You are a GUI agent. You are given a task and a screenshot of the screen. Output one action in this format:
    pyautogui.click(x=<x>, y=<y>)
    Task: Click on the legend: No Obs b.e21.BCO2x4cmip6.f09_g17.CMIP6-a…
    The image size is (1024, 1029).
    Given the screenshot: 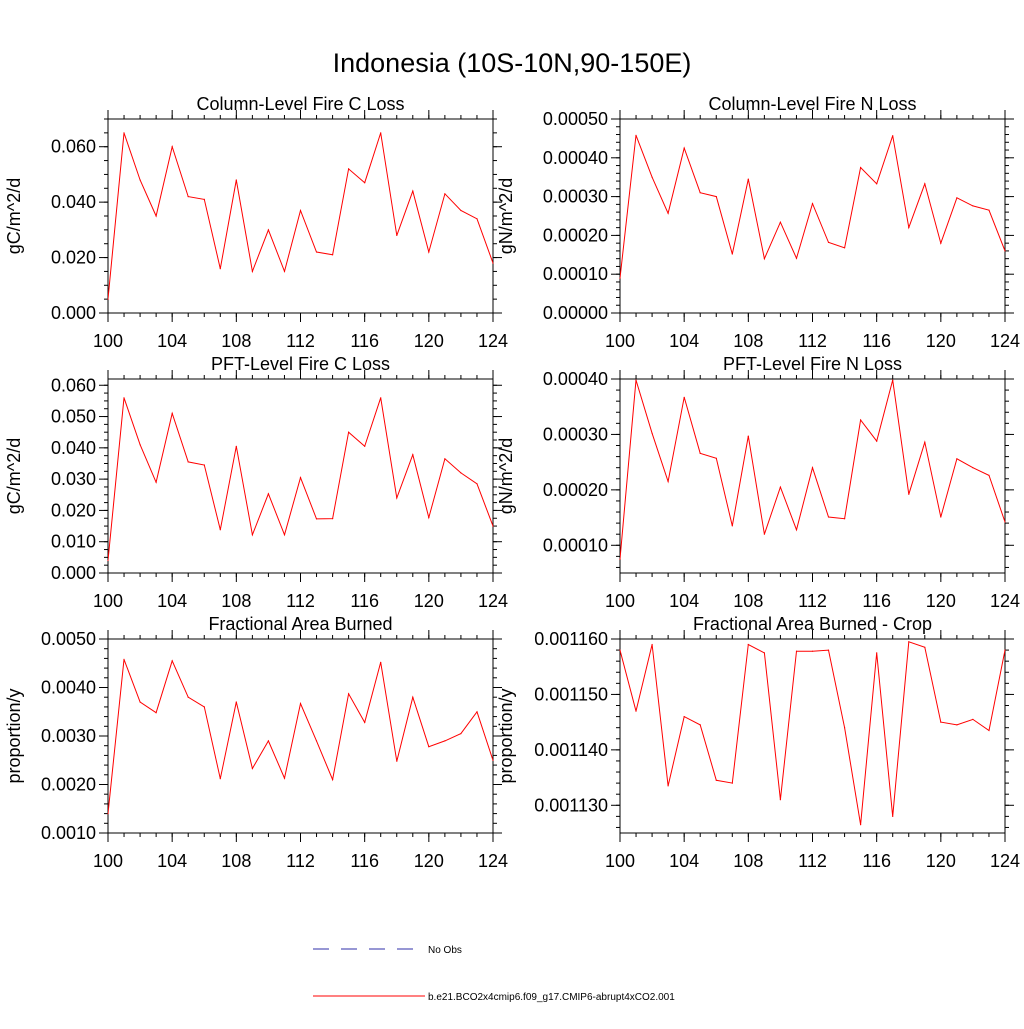 What is the action you would take?
    pyautogui.click(x=494, y=974)
    